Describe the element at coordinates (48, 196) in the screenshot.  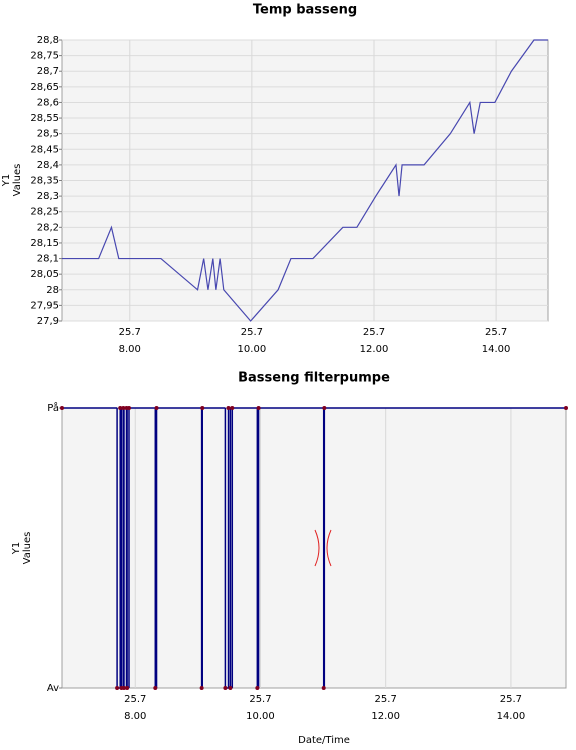
I see `y-tick-label: 28,3` at that location.